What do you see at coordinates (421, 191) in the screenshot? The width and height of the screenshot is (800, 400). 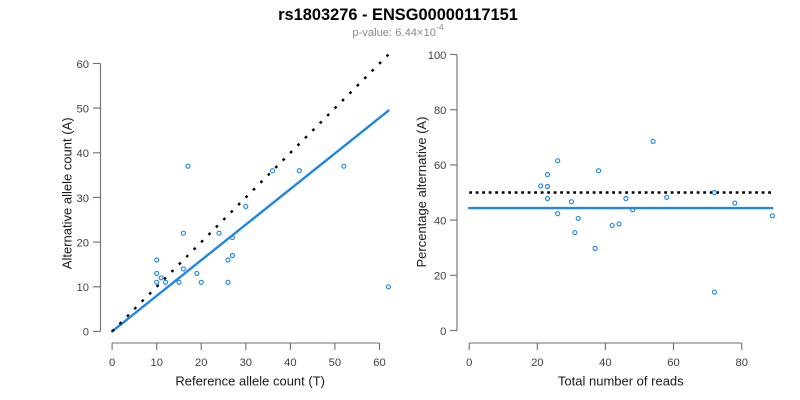 I see `svg-text: Percentage alternative (A)` at bounding box center [421, 191].